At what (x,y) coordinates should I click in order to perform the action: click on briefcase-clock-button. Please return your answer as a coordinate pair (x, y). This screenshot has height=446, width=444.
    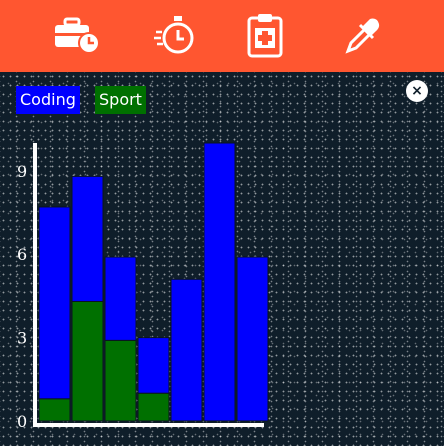
    Looking at the image, I should click on (77, 35).